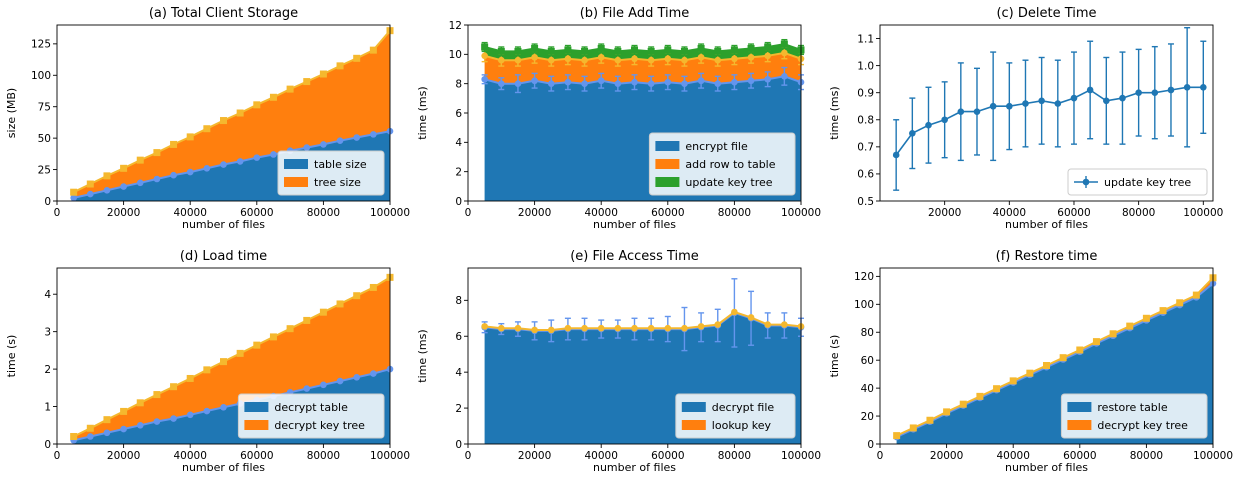  I want to click on y-tick-label: 1, so click(47, 407).